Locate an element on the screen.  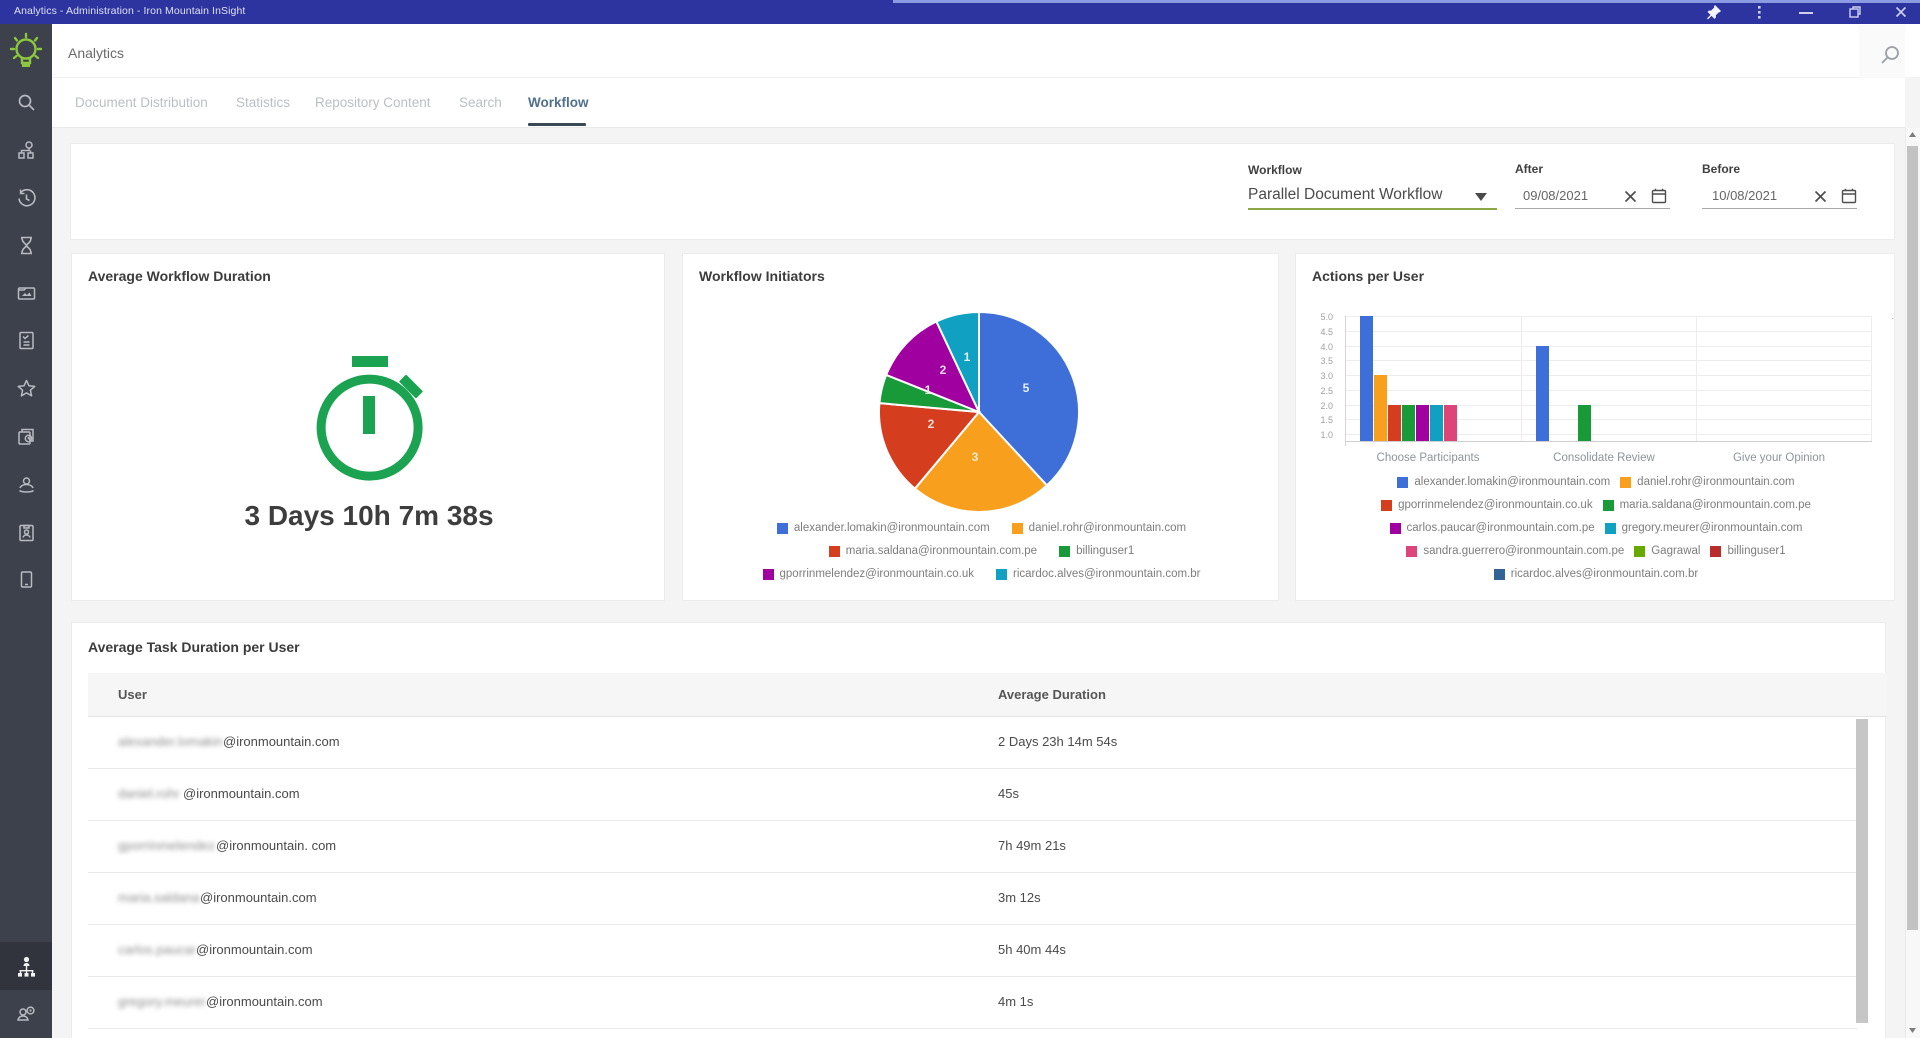
svg-text: 3 is located at coordinates (975, 457).